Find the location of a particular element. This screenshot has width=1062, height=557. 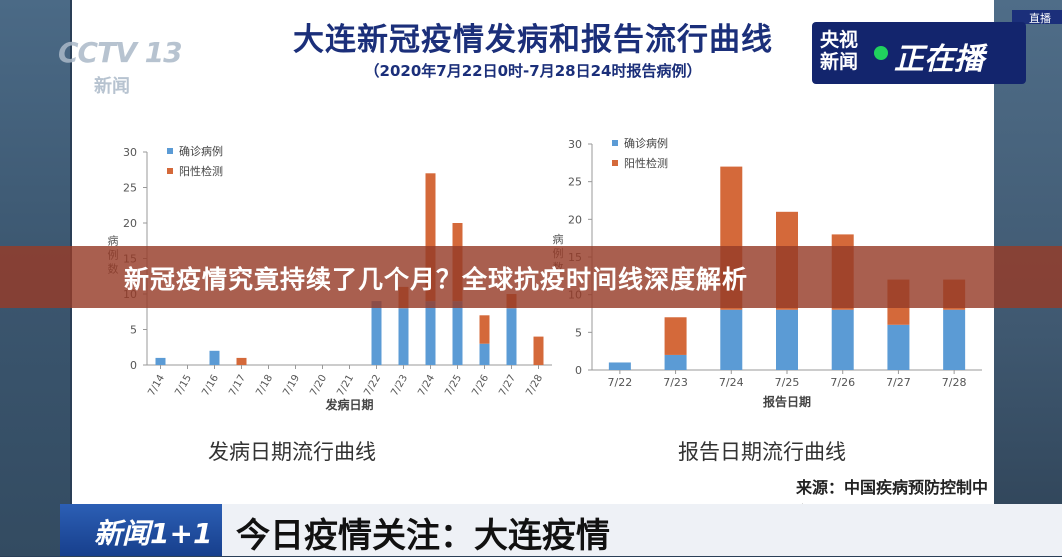

x-tick-label: 7/21 is located at coordinates (345, 385).